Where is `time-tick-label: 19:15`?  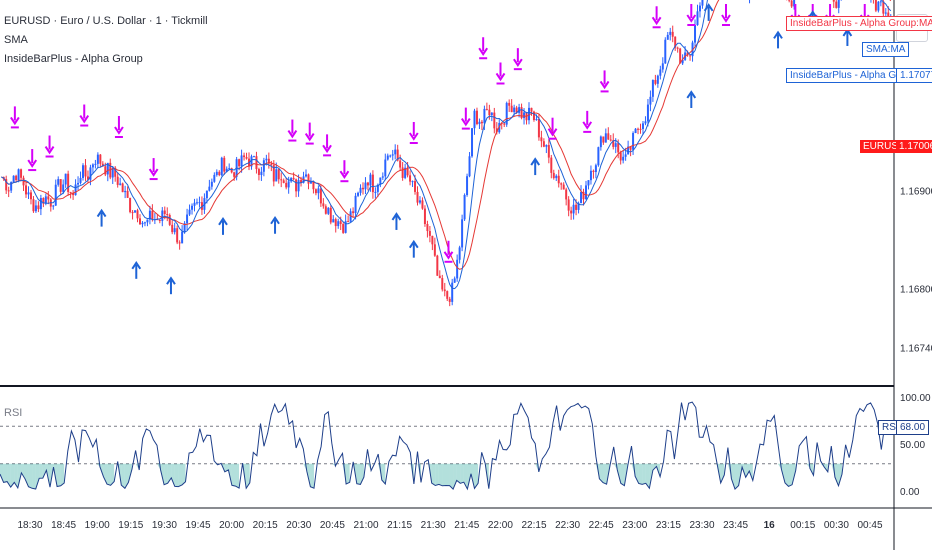
time-tick-label: 19:15 is located at coordinates (130, 525).